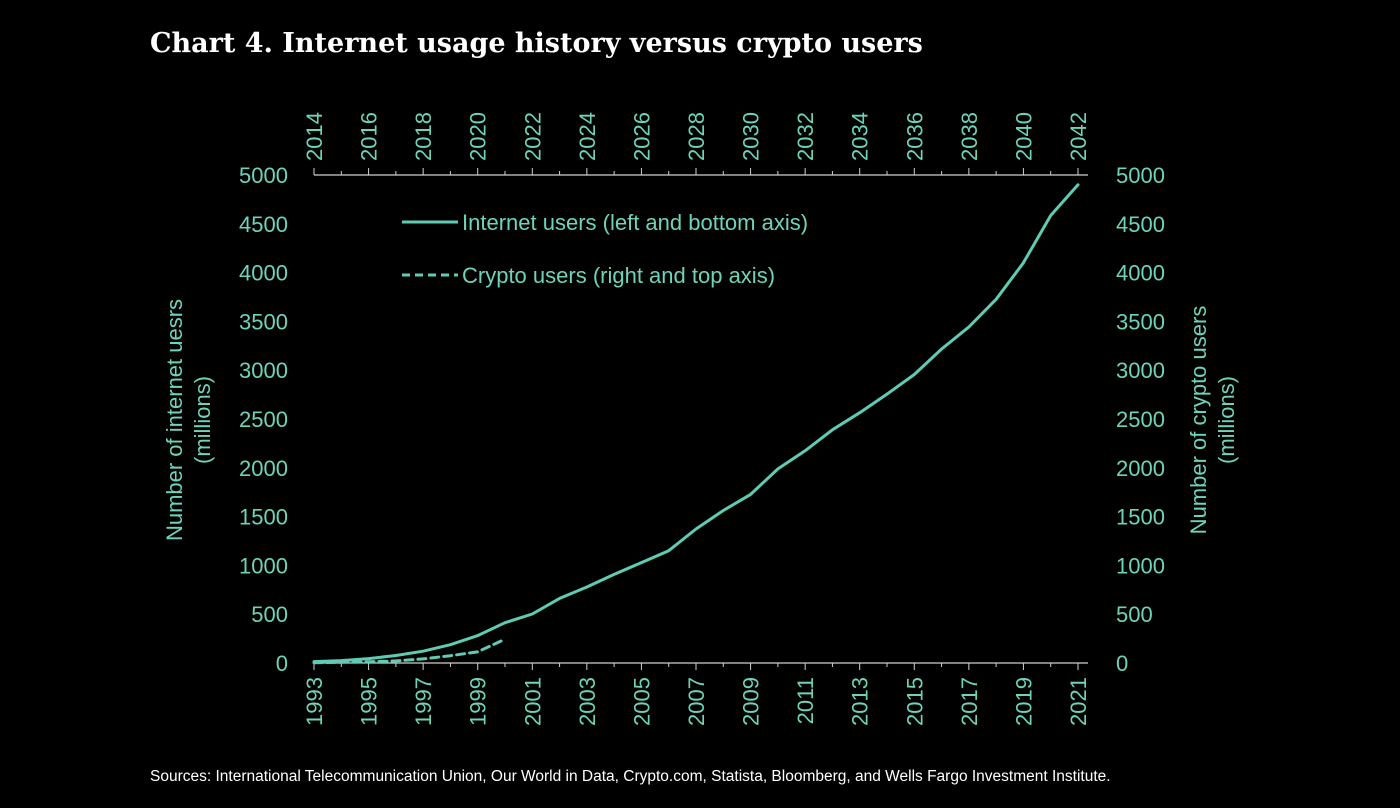 The image size is (1400, 808). What do you see at coordinates (1140, 517) in the screenshot?
I see `right-y-tick-label: 1500` at bounding box center [1140, 517].